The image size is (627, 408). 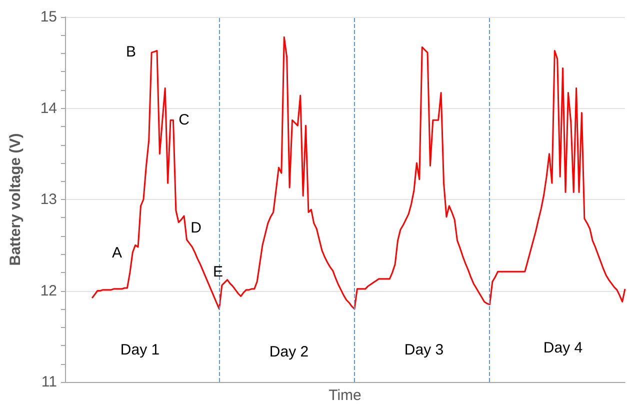 What do you see at coordinates (184, 120) in the screenshot?
I see `annotation: C` at bounding box center [184, 120].